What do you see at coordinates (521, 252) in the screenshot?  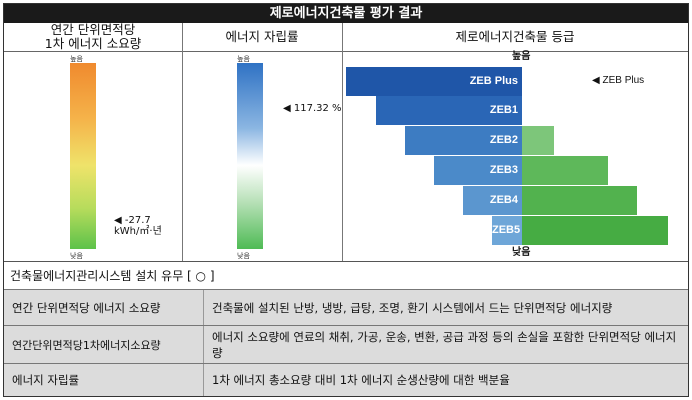 I see `grade-low-label: 낮음` at bounding box center [521, 252].